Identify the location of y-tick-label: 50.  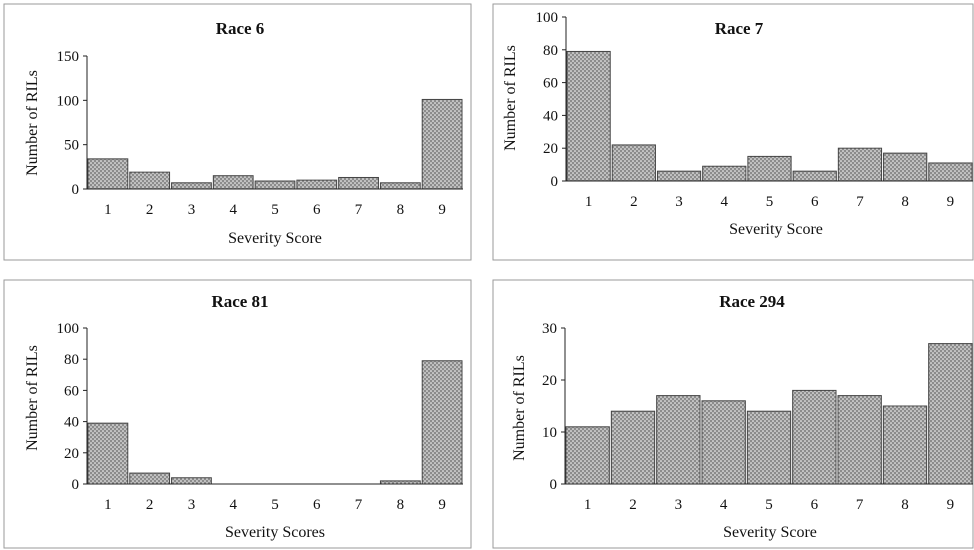
(71, 146).